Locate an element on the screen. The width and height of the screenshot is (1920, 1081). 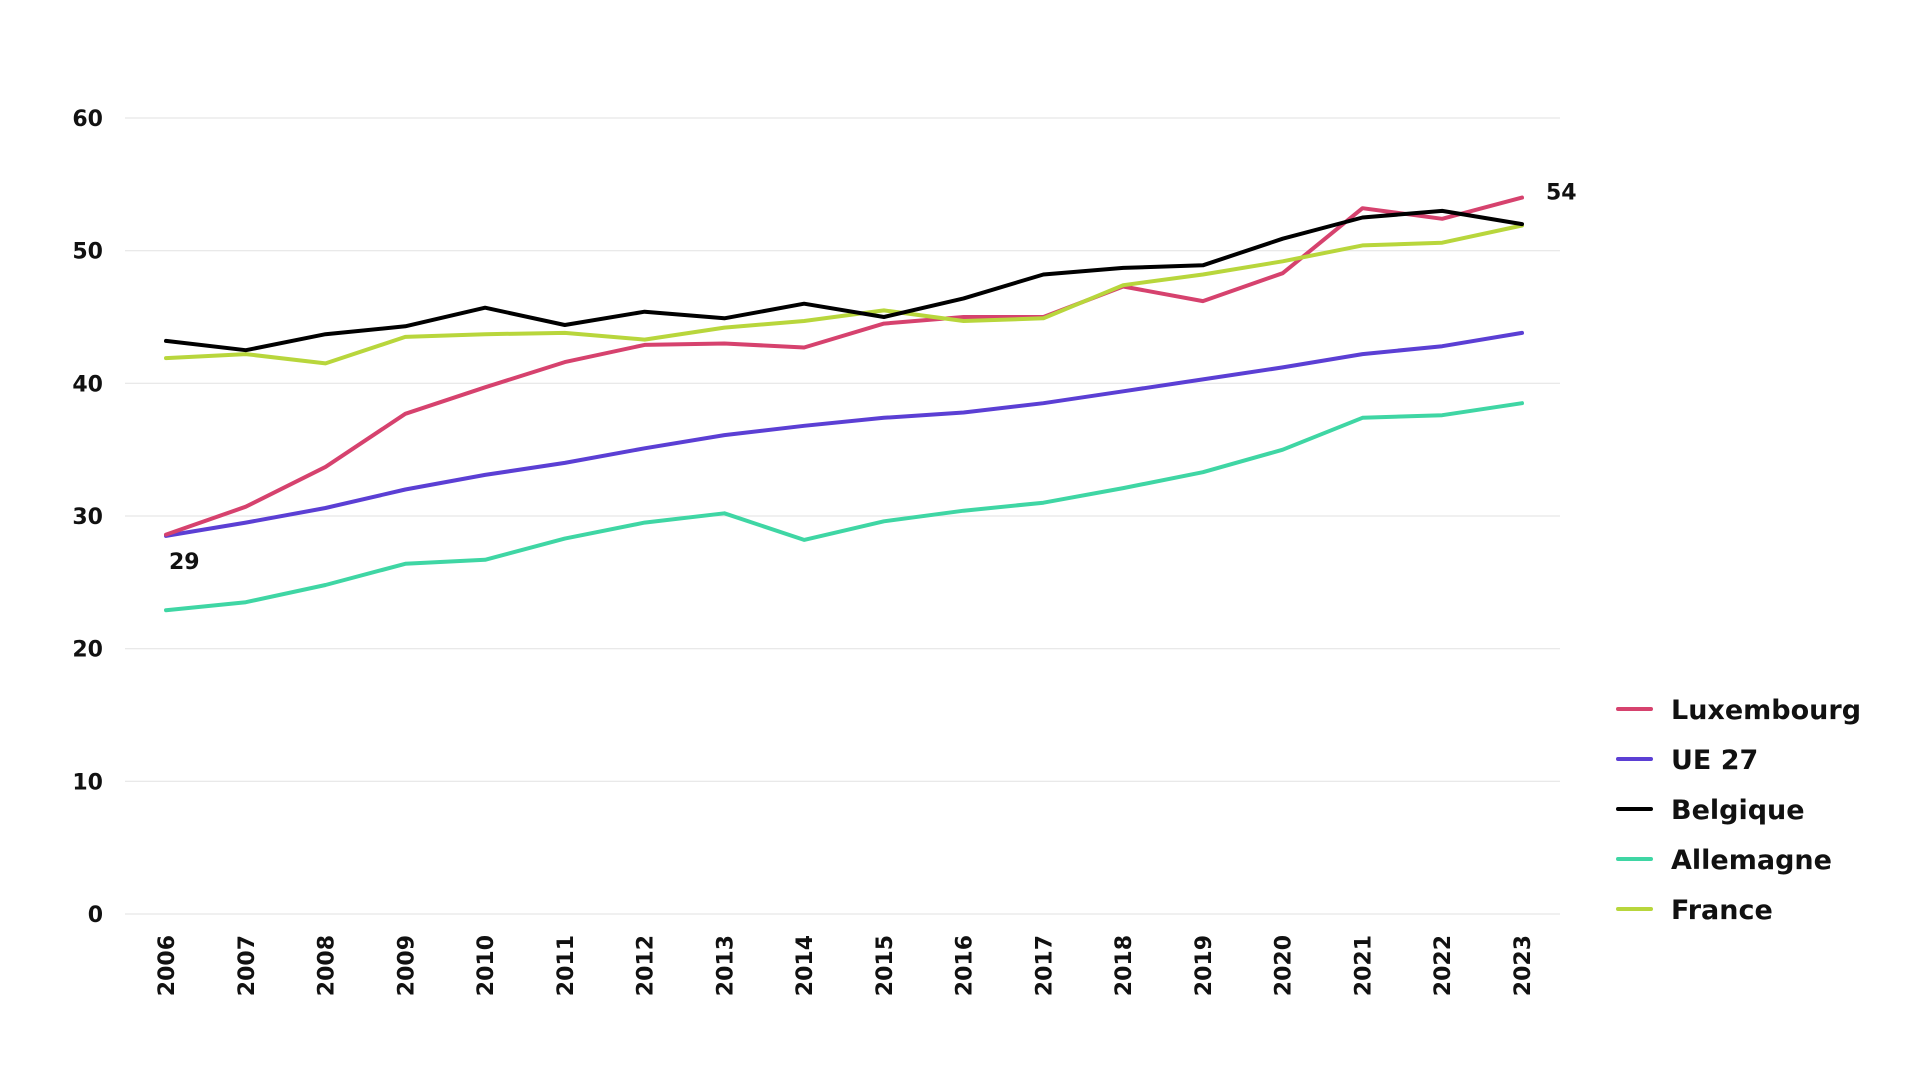
x-tick-label: 2006 is located at coordinates (167, 965).